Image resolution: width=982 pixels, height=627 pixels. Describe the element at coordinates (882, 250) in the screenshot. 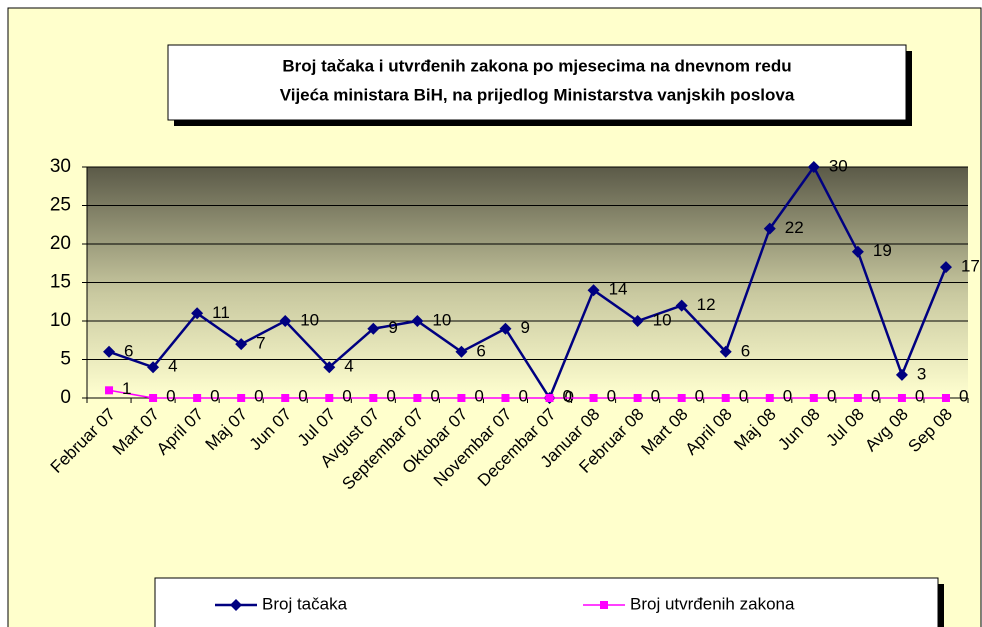

I see `data-label: 19` at that location.